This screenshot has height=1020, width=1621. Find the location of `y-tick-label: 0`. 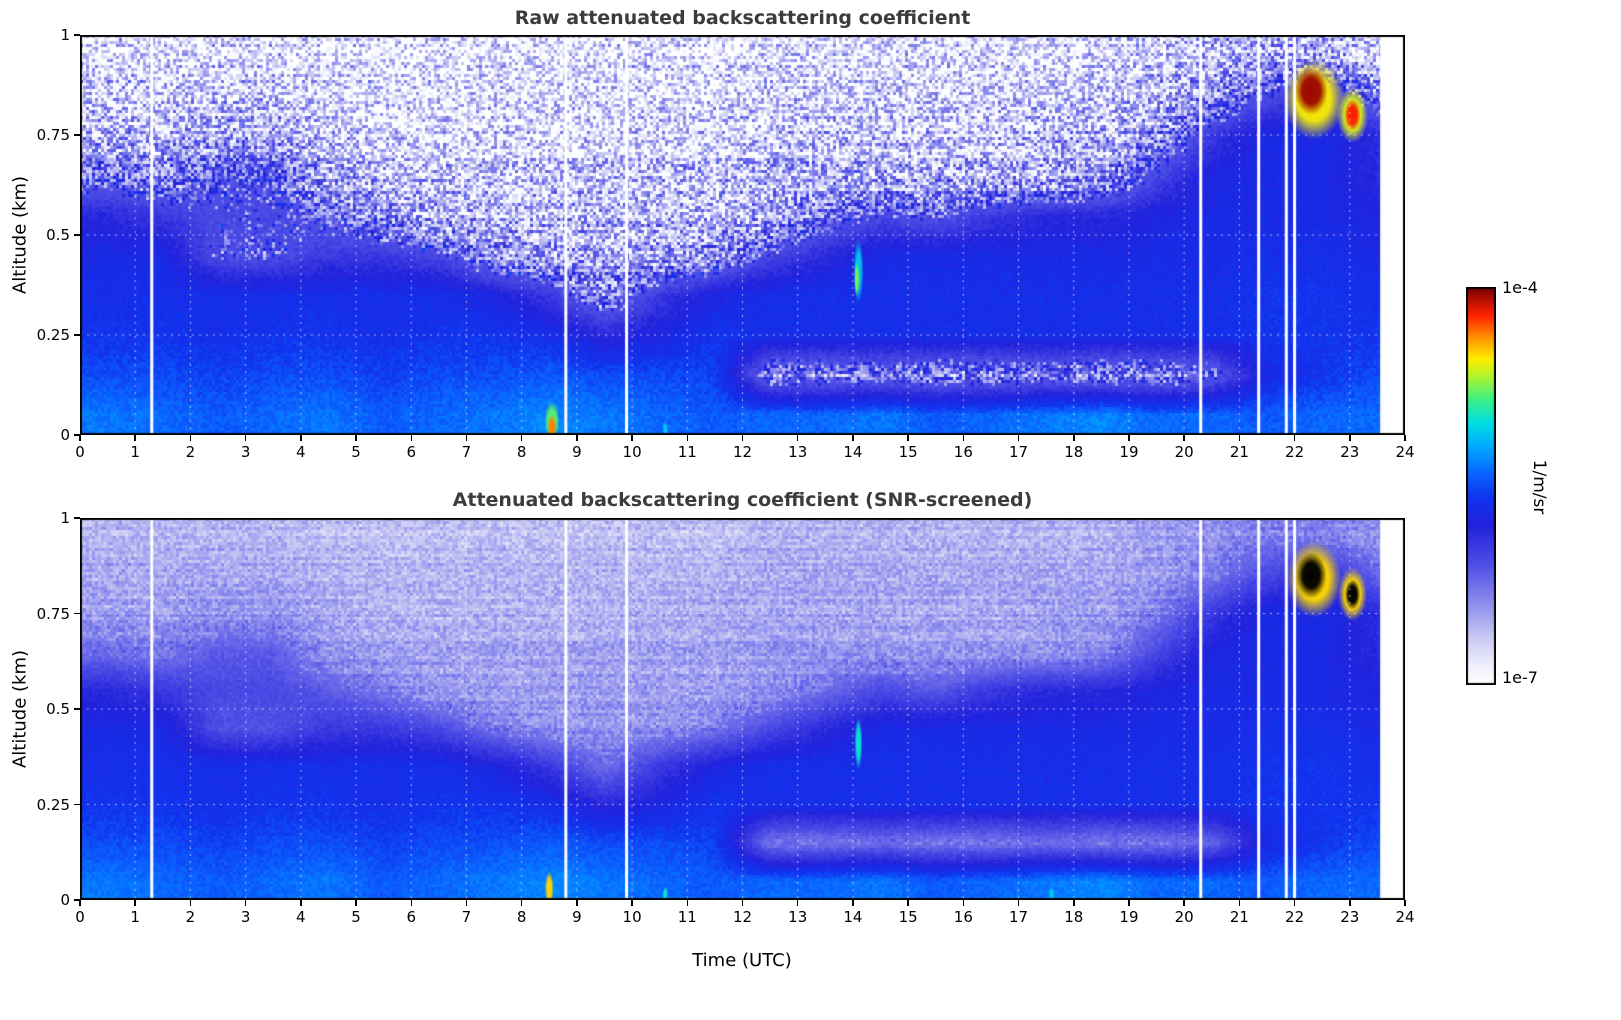

y-tick-label: 0 is located at coordinates (65, 435).